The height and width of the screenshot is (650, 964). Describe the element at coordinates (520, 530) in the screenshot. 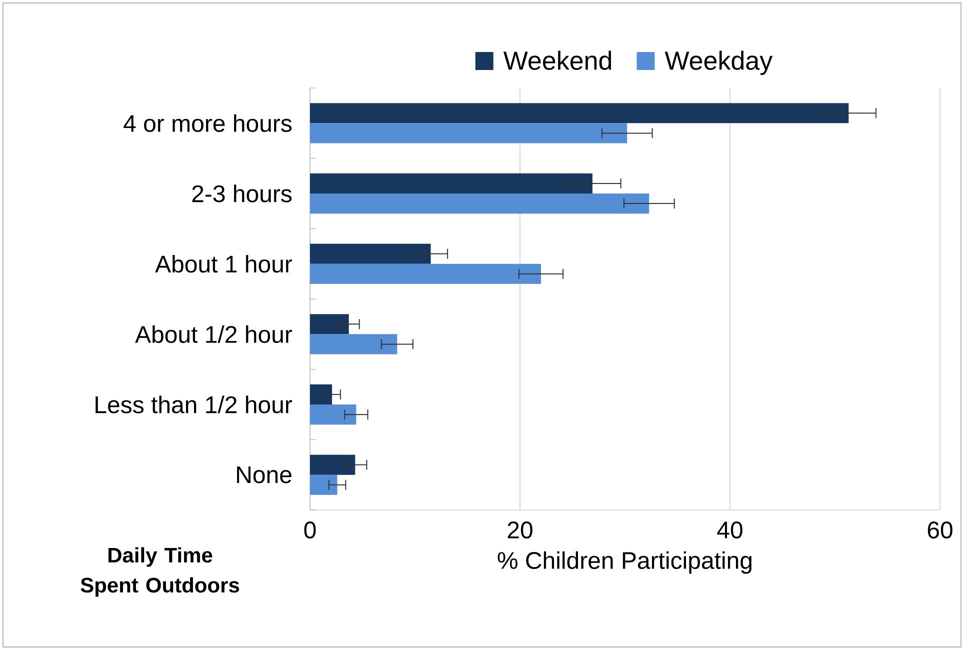

I see `x-tick-label: 20` at that location.